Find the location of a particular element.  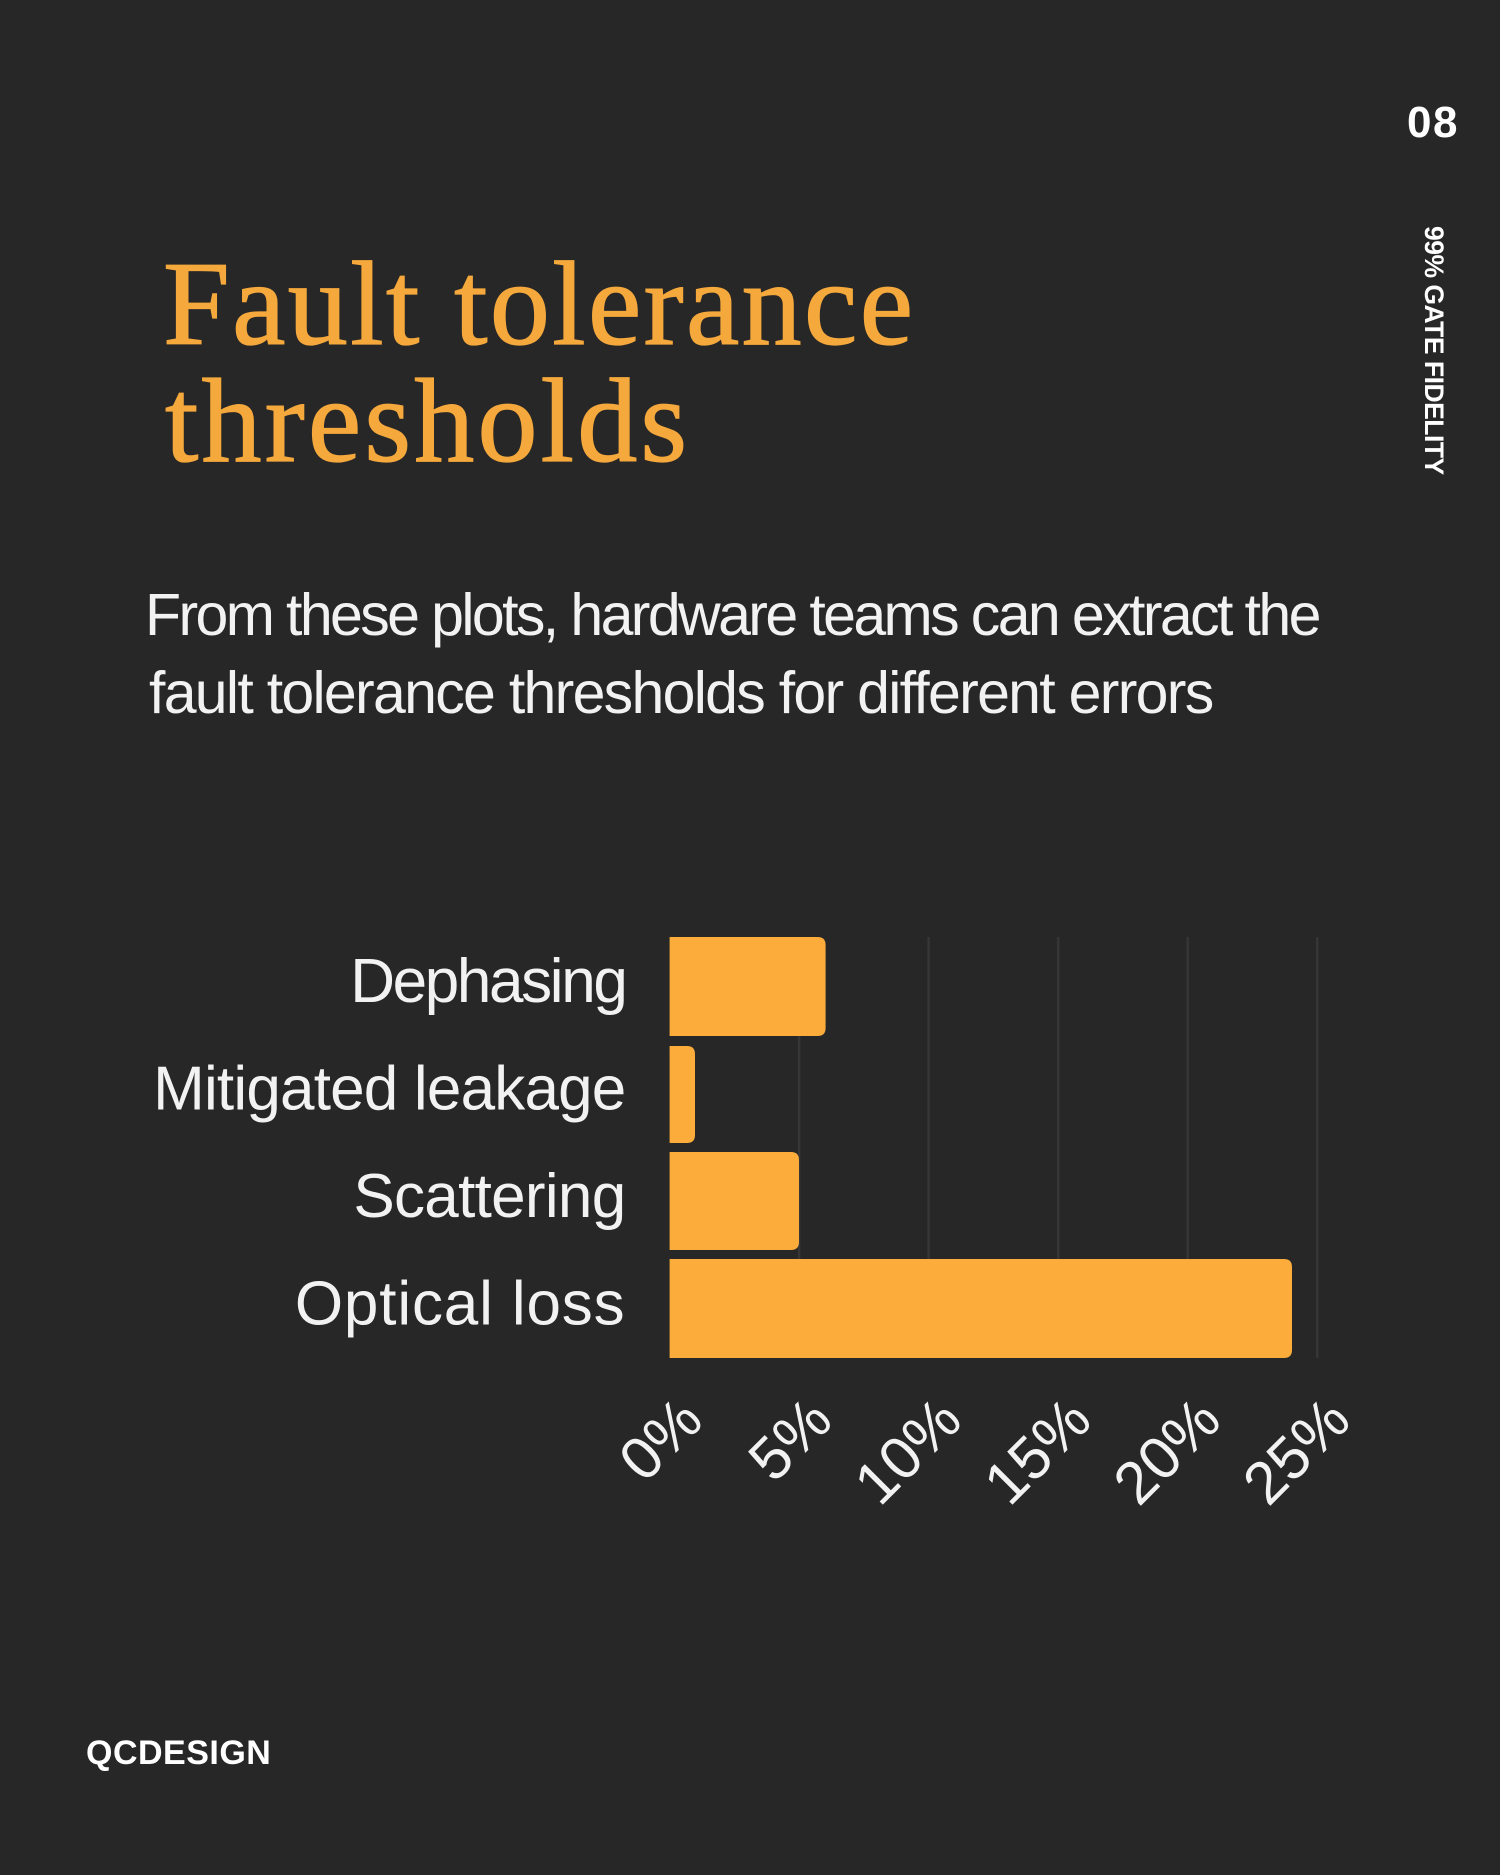

svg-text: Dephasing is located at coordinates (487, 981).